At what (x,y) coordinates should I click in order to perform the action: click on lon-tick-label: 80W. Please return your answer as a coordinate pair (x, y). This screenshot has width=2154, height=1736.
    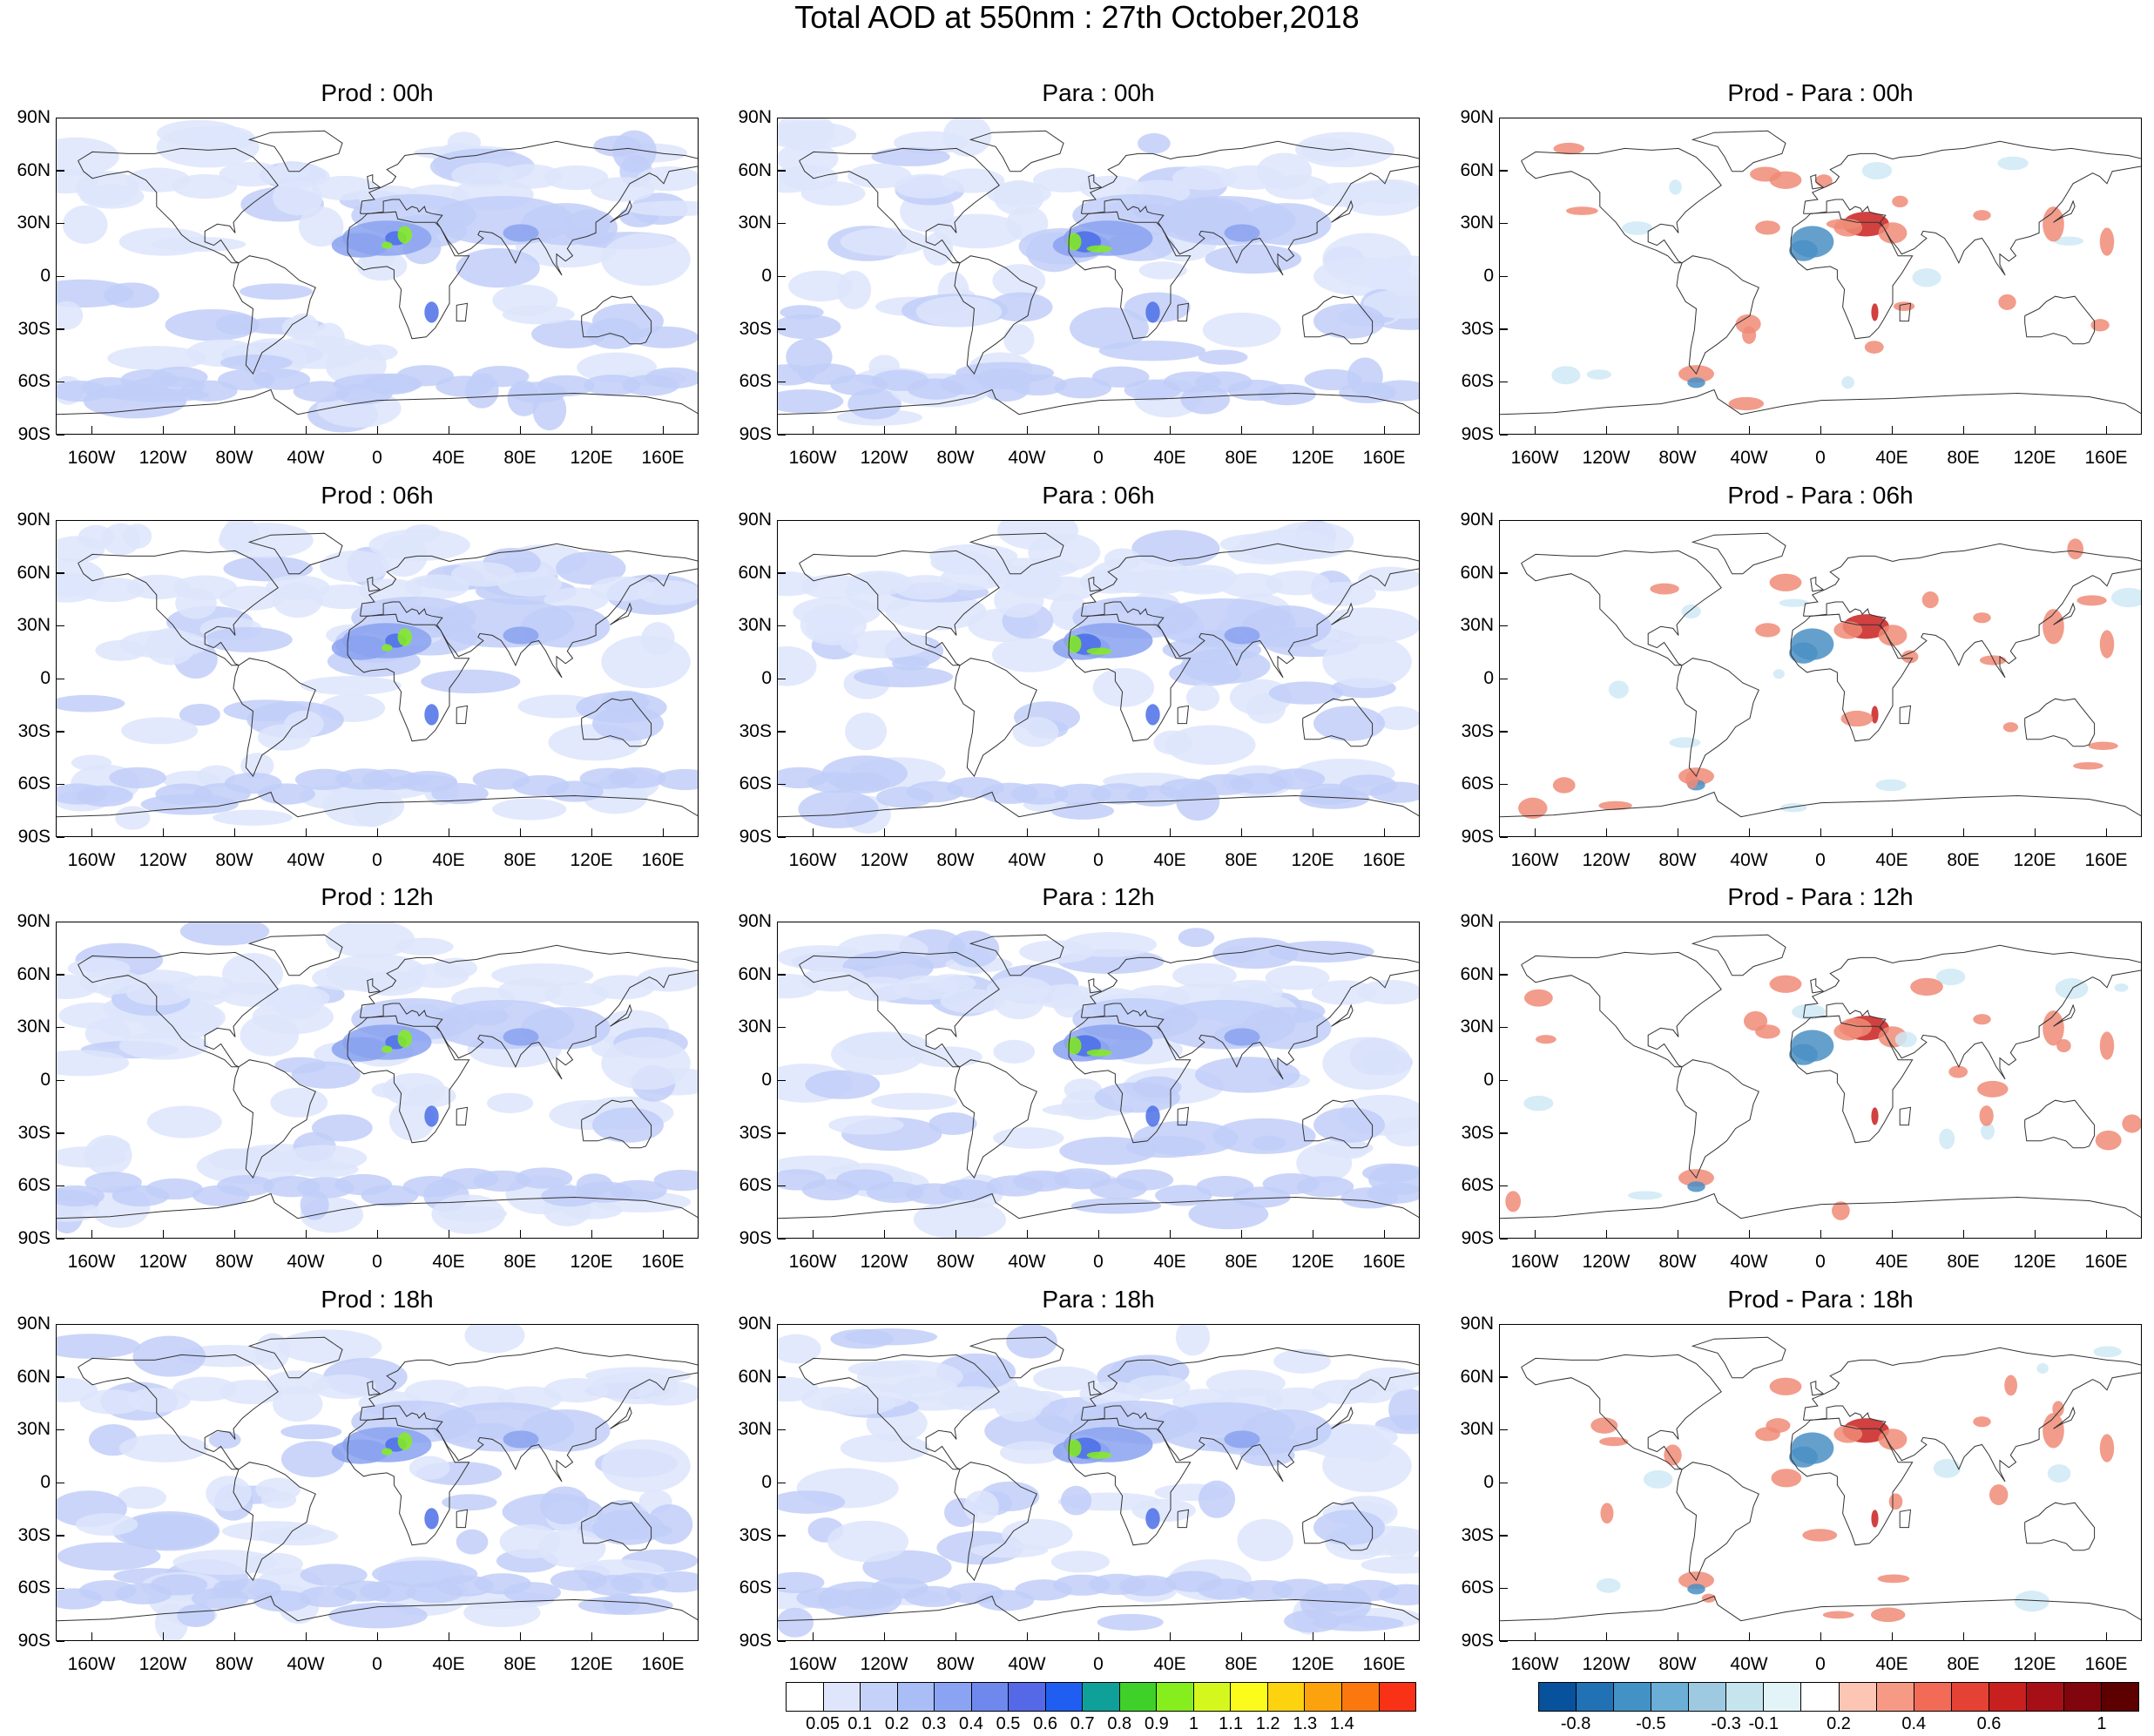
    Looking at the image, I should click on (1677, 458).